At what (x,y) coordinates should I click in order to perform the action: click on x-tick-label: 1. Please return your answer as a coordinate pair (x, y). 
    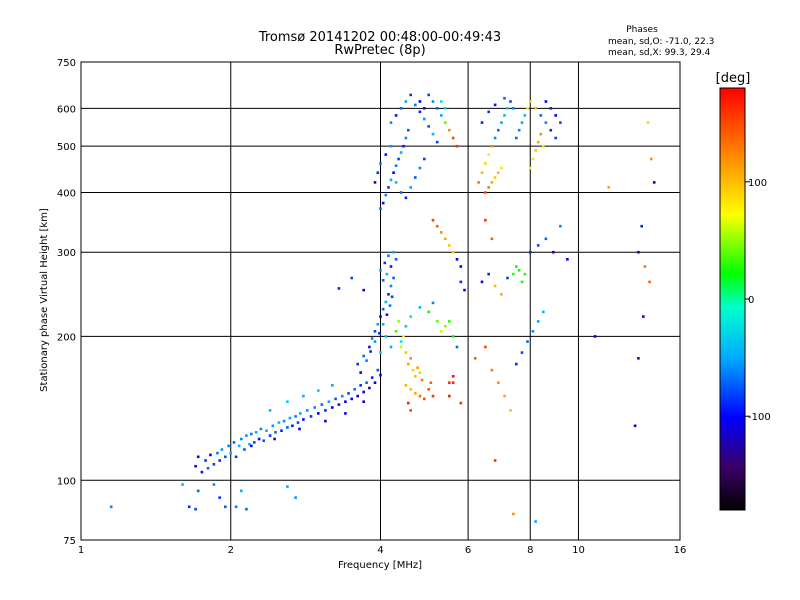
    Looking at the image, I should click on (81, 550).